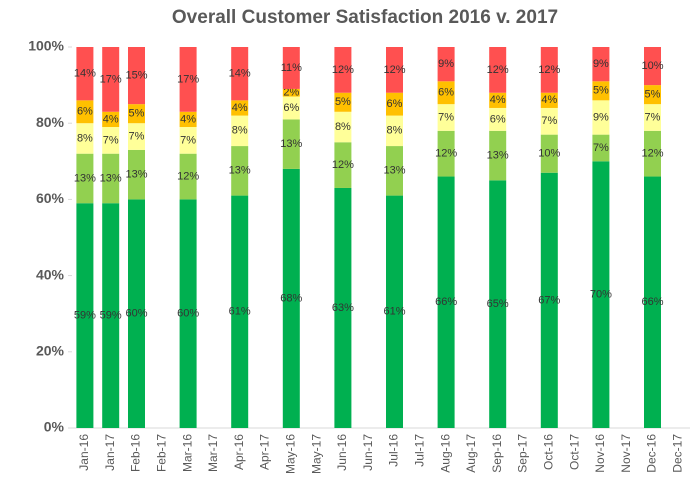 Image resolution: width=690 pixels, height=479 pixels. I want to click on y-tick-label: 40%, so click(50, 274).